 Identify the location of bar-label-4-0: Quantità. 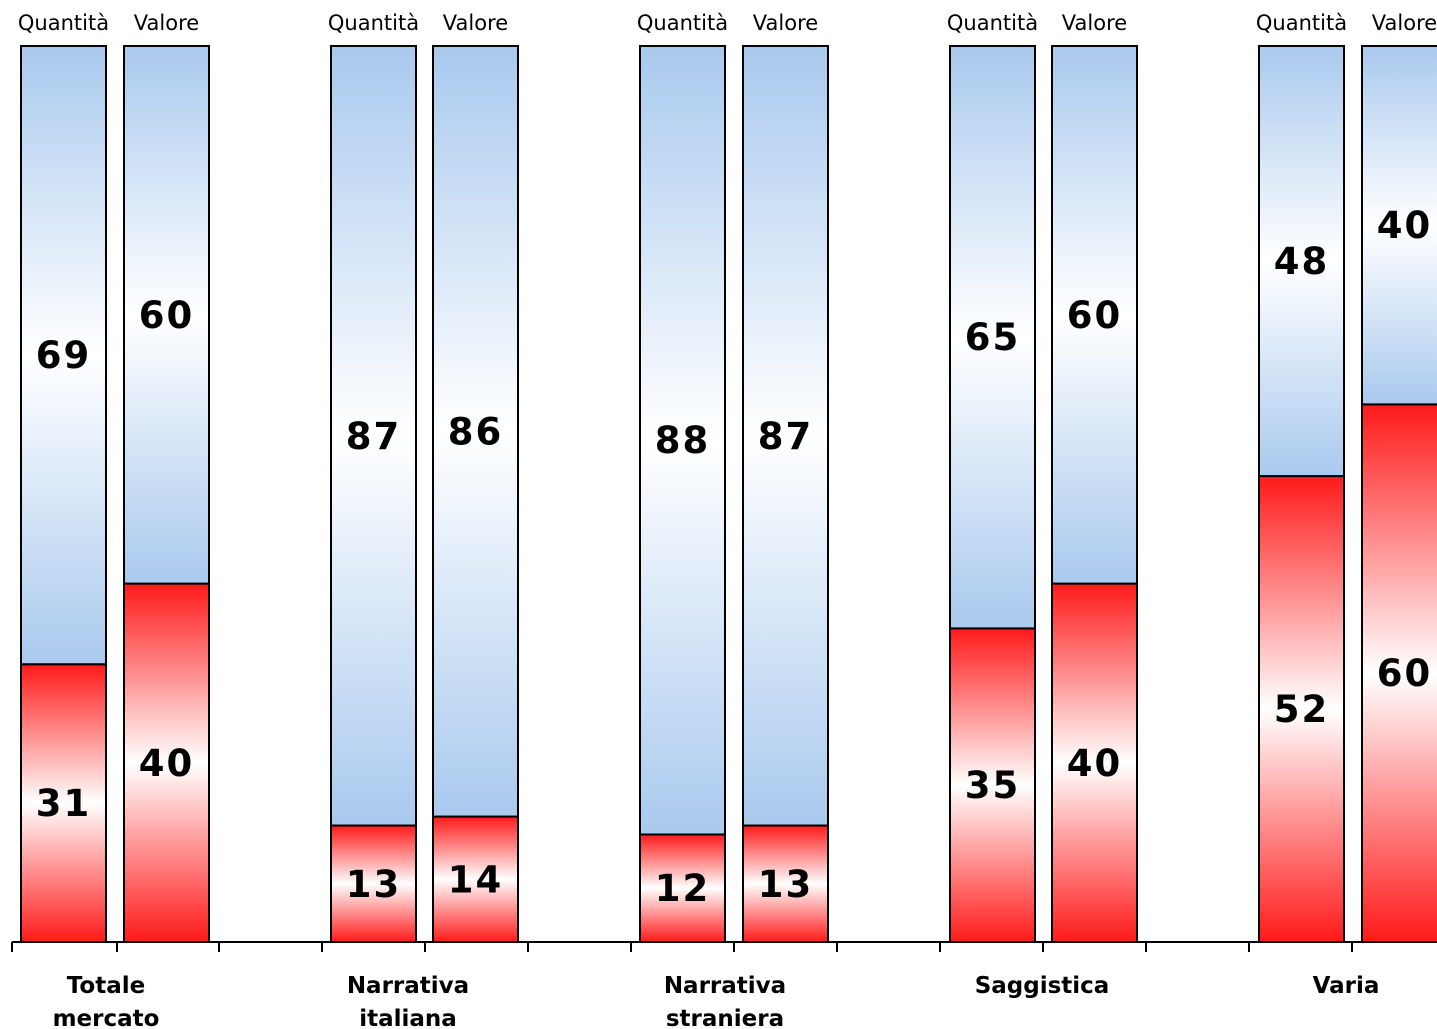
(1301, 23).